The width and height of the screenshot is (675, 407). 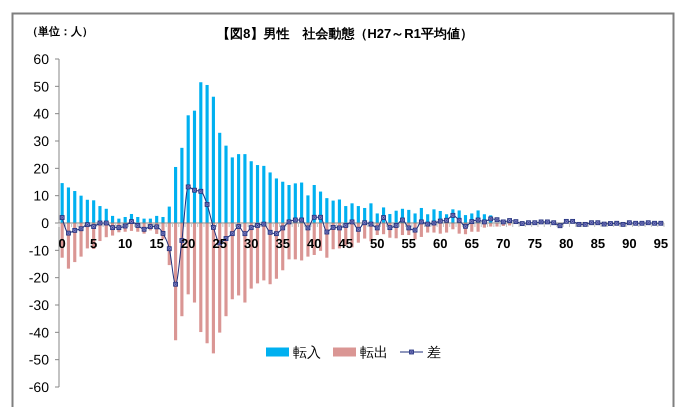 I want to click on x-tick-label: 15, so click(x=156, y=243).